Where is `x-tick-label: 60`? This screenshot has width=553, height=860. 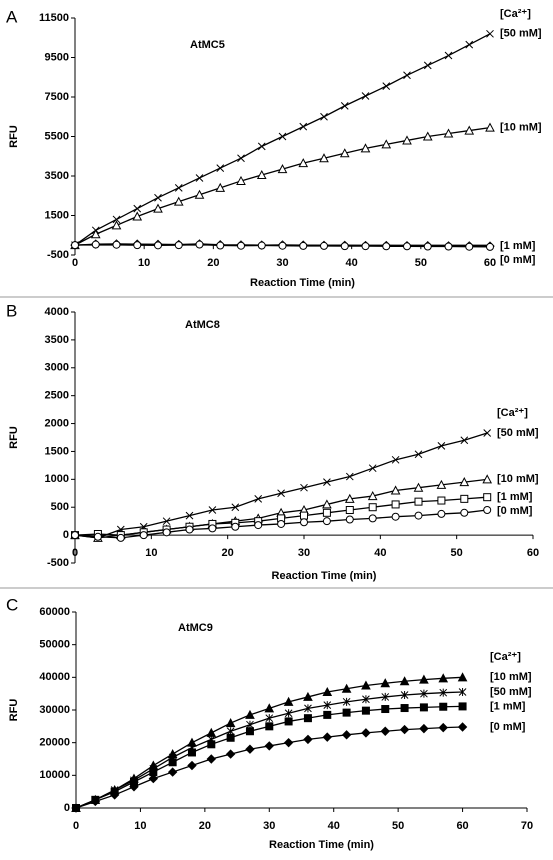 x-tick-label: 60 is located at coordinates (462, 826).